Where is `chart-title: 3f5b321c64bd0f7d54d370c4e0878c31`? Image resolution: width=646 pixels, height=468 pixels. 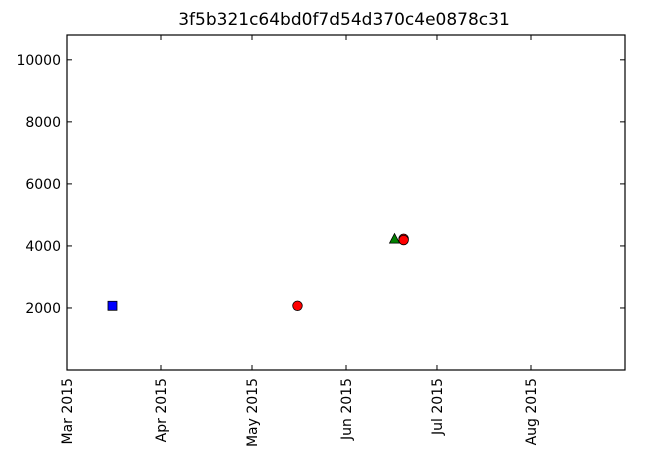 chart-title: 3f5b321c64bd0f7d54d370c4e0878c31 is located at coordinates (344, 20).